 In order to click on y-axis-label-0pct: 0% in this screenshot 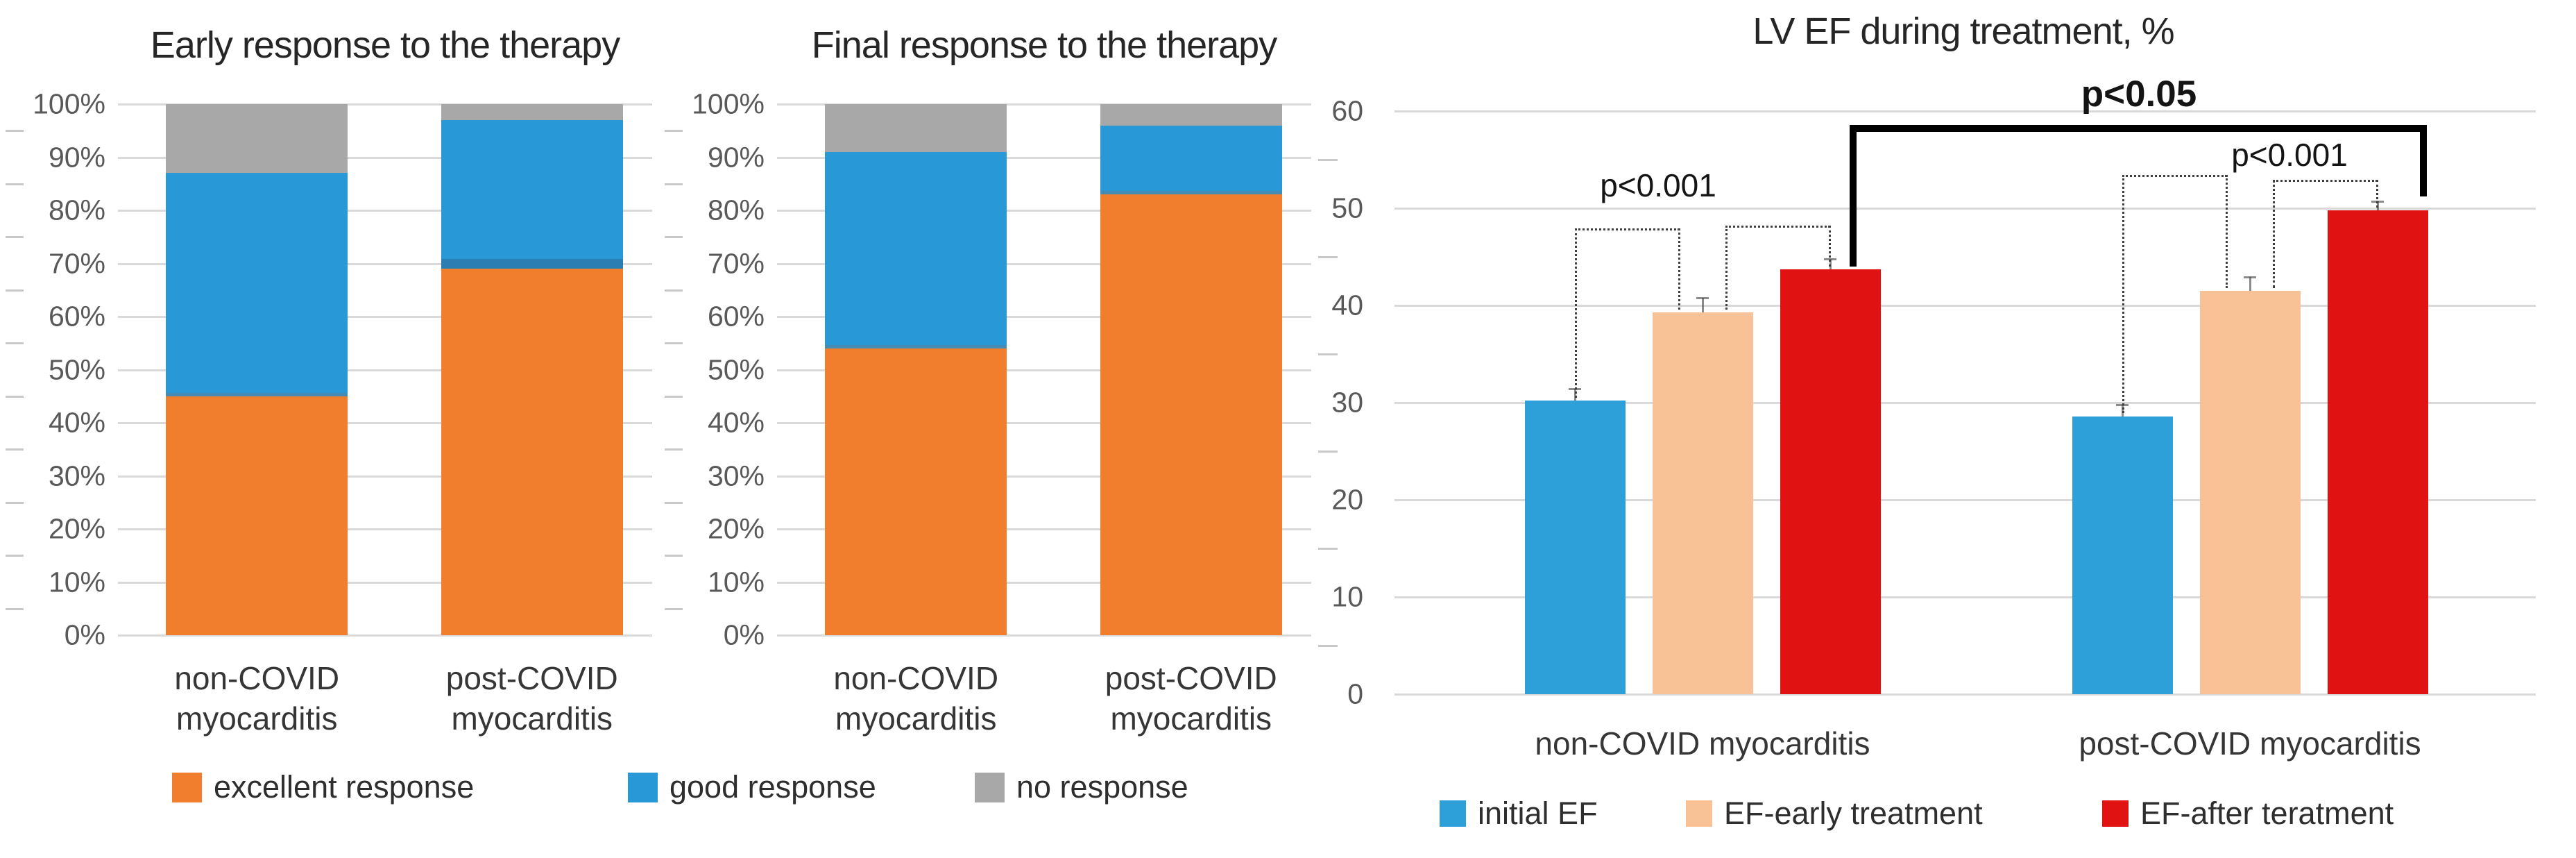, I will do `click(744, 635)`.